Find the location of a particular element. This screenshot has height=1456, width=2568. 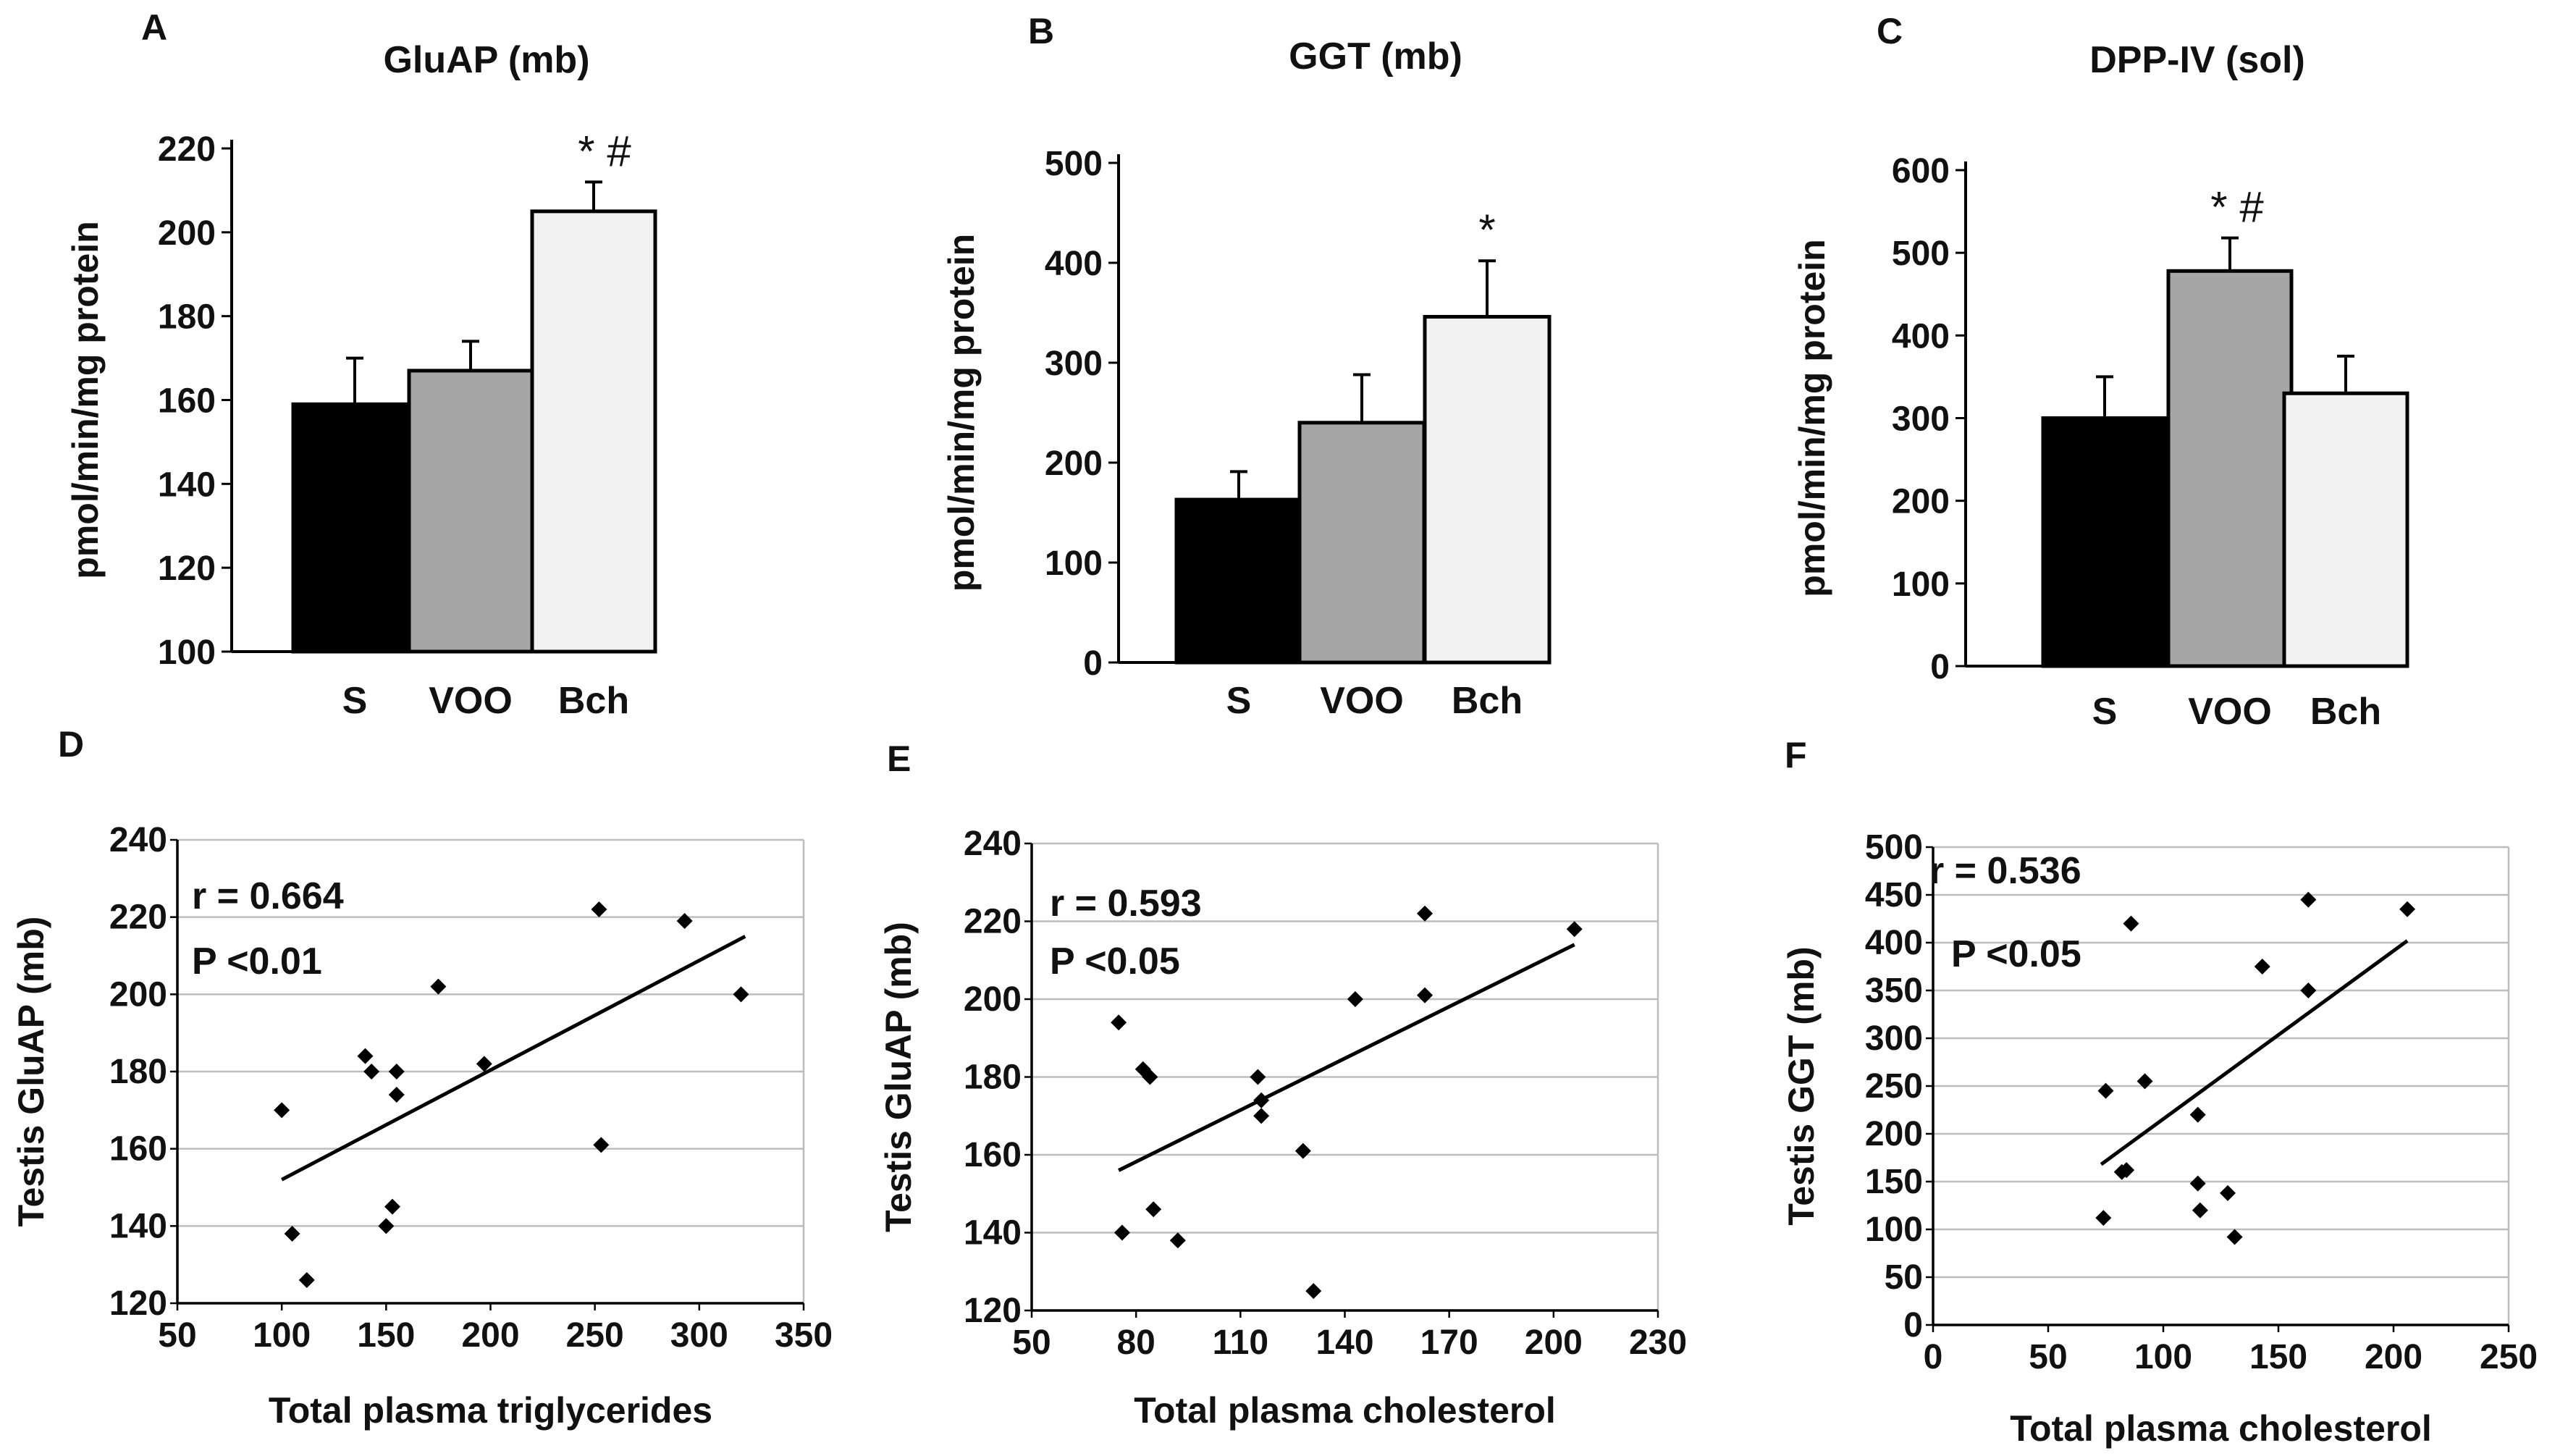

x-tick-label: 170 is located at coordinates (1449, 1343).